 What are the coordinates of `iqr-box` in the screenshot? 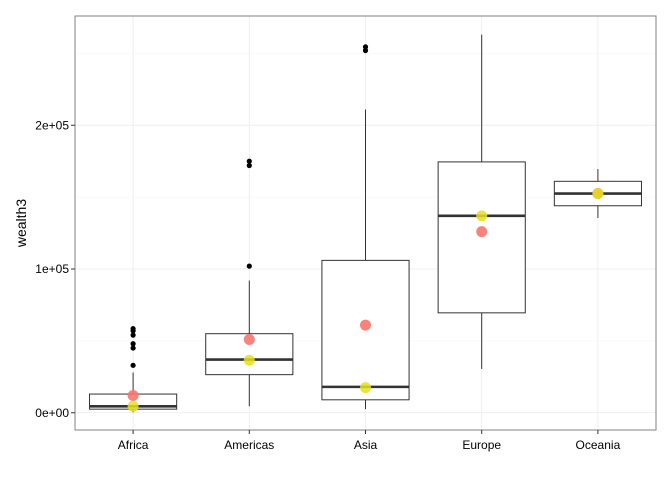 It's located at (481, 237).